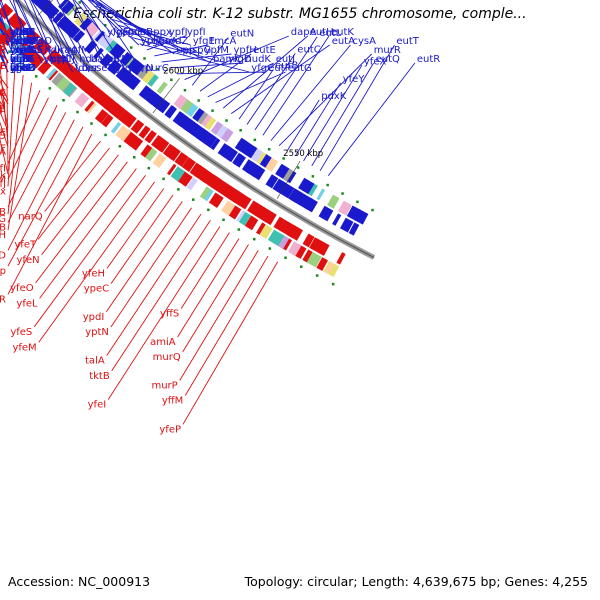 This screenshot has width=600, height=600. Describe the element at coordinates (172, 401) in the screenshot. I see `reverse-gene-label: yffM` at that location.